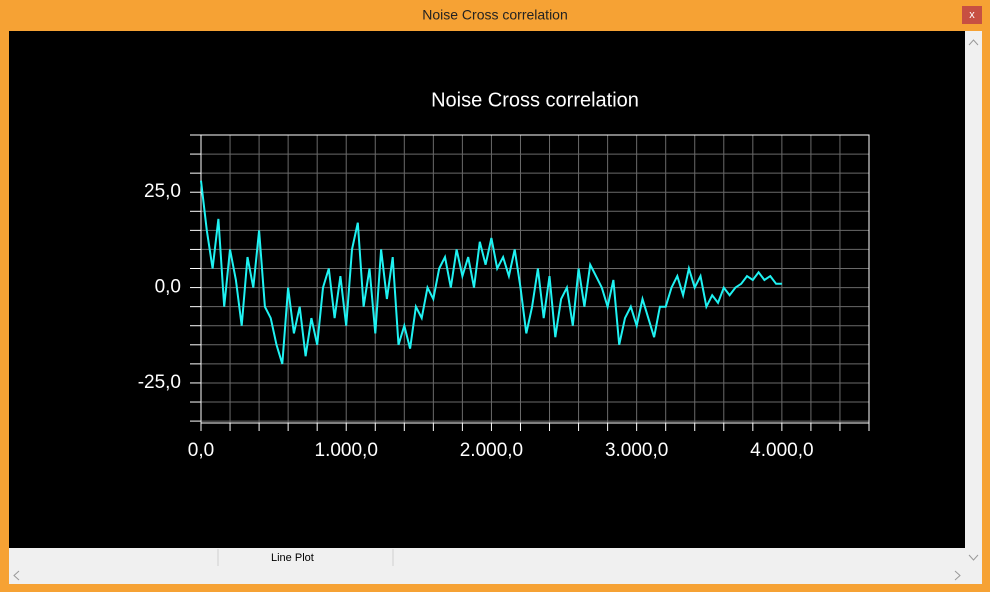  I want to click on horizontal-scrollbar, so click(495, 575).